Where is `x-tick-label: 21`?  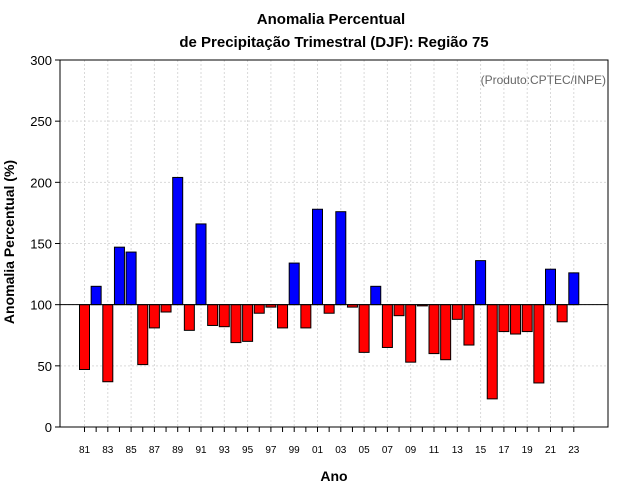
x-tick-label: 21 is located at coordinates (551, 450).